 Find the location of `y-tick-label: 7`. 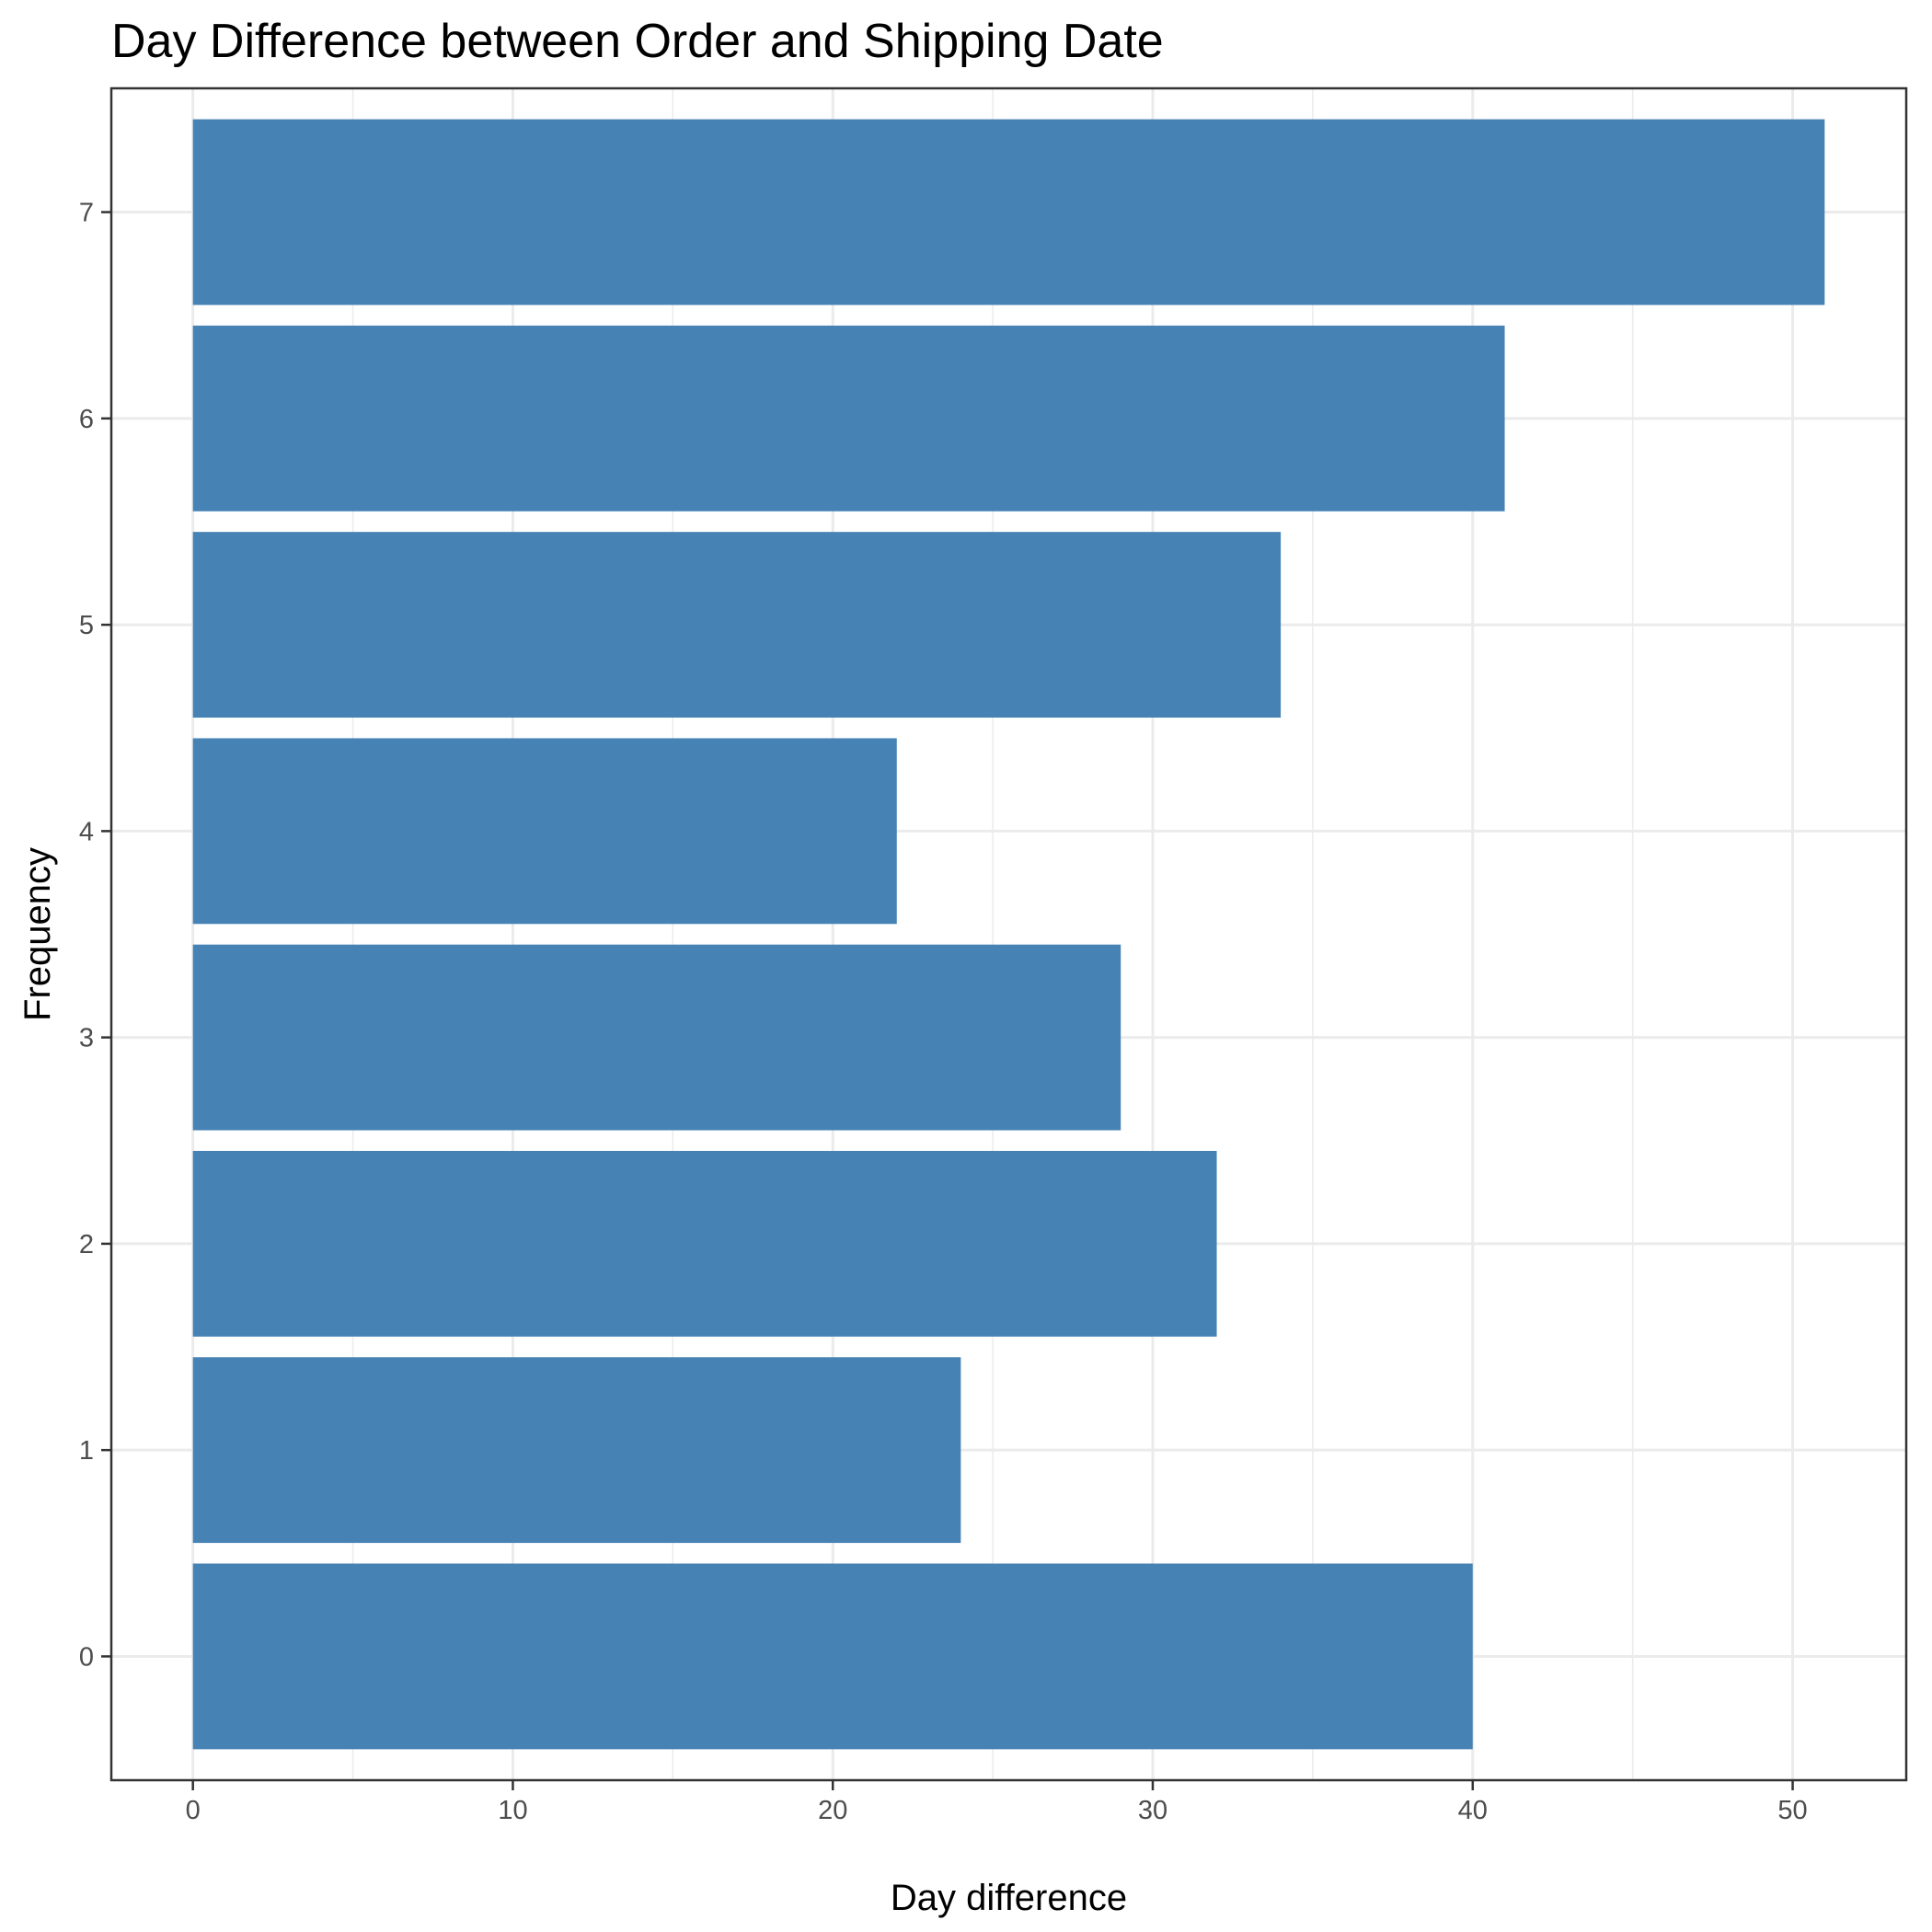

y-tick-label: 7 is located at coordinates (86, 213).